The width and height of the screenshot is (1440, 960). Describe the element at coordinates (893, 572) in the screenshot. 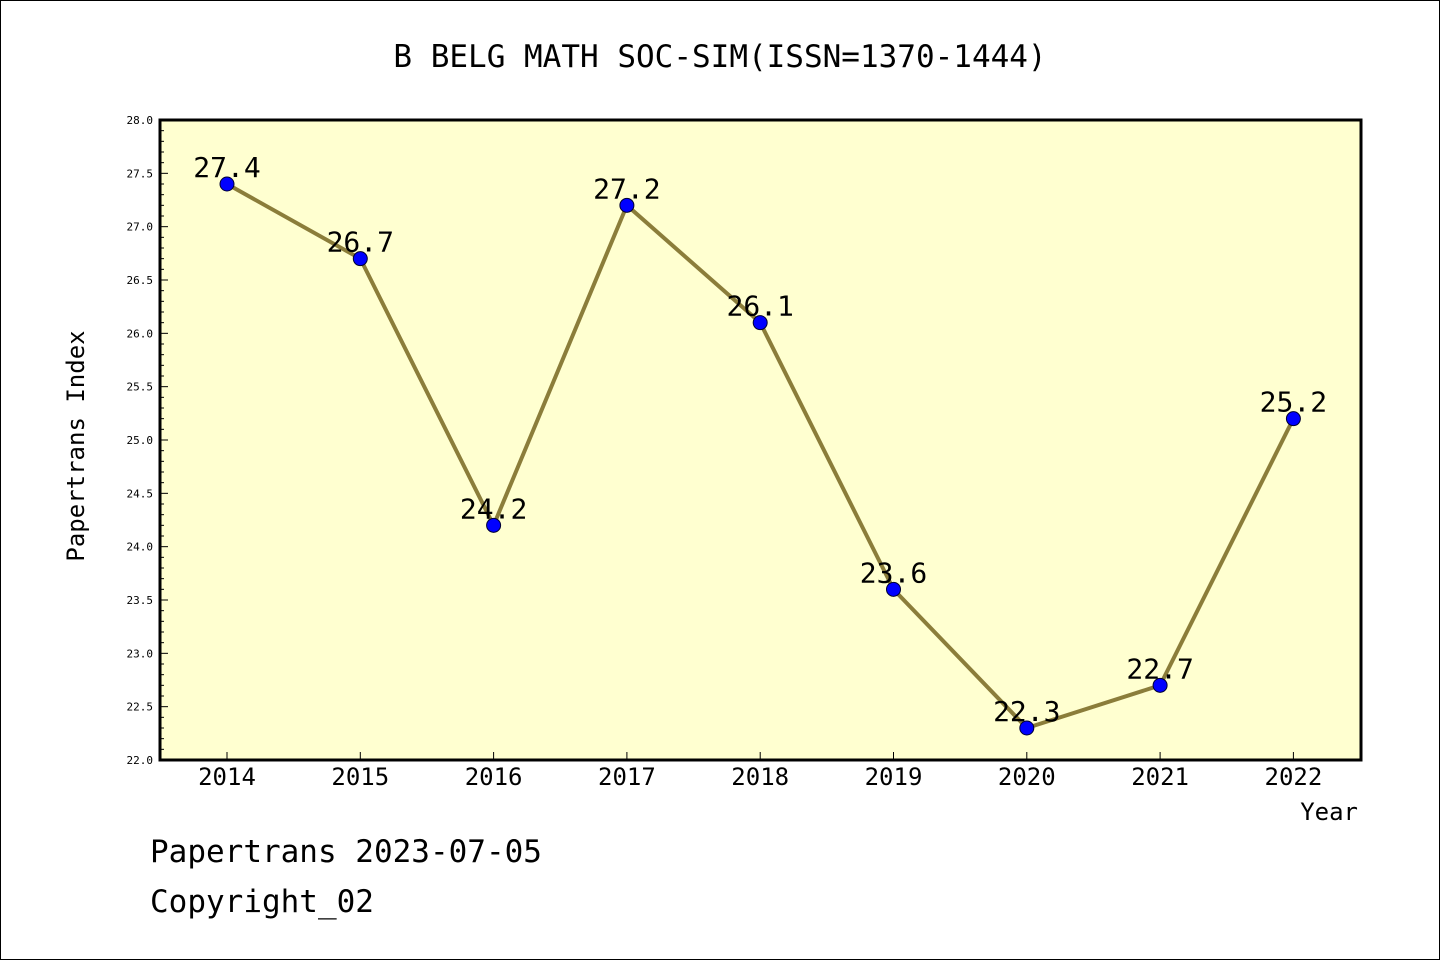

I see `data-label: 23.6` at that location.